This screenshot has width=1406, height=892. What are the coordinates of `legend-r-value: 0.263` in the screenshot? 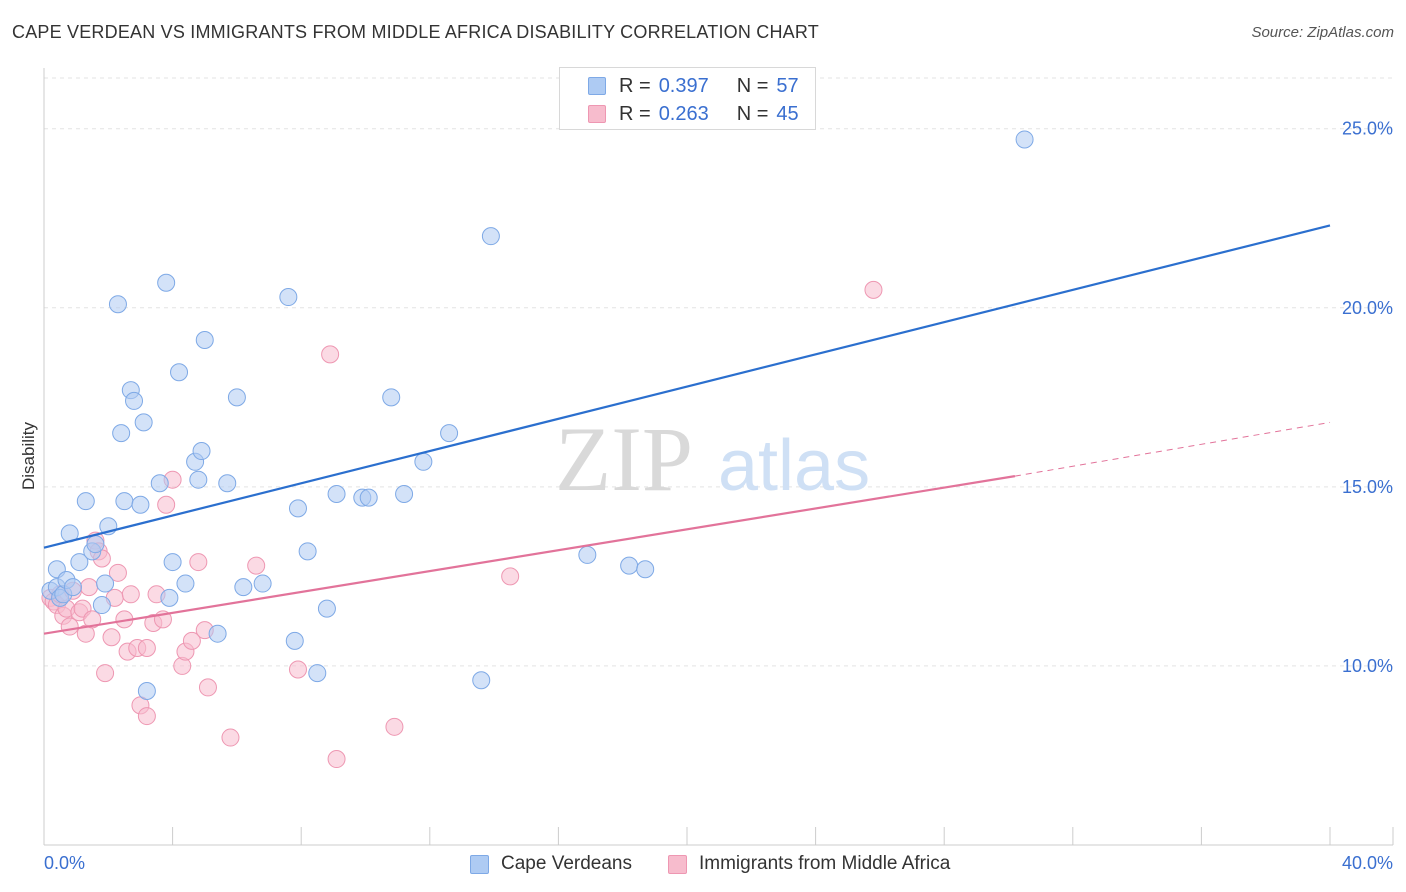 It's located at (683, 113).